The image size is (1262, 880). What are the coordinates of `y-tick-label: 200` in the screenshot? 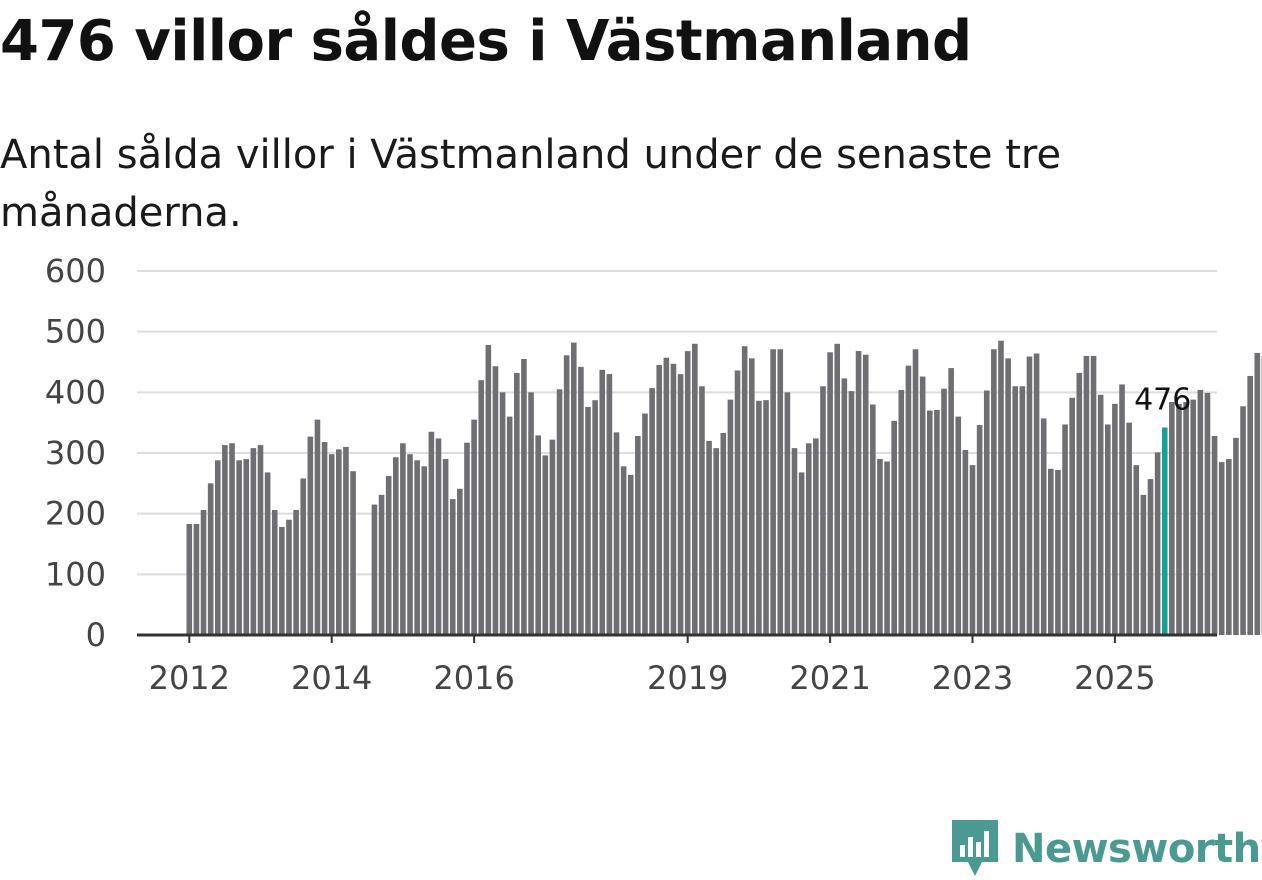 It's located at (75, 514).